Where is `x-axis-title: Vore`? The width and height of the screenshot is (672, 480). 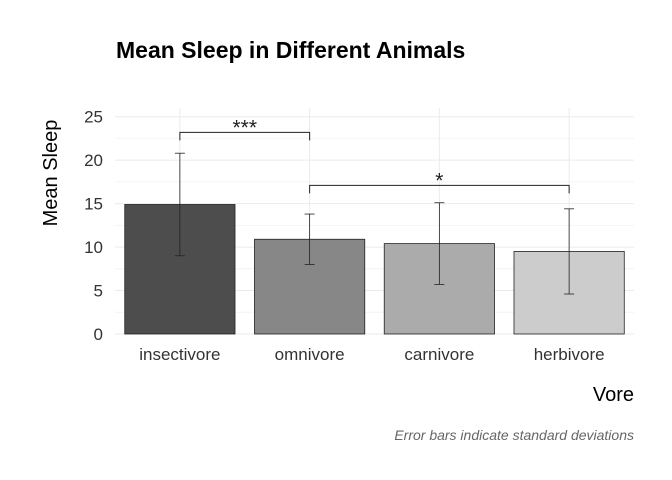
x-axis-title: Vore is located at coordinates (613, 395).